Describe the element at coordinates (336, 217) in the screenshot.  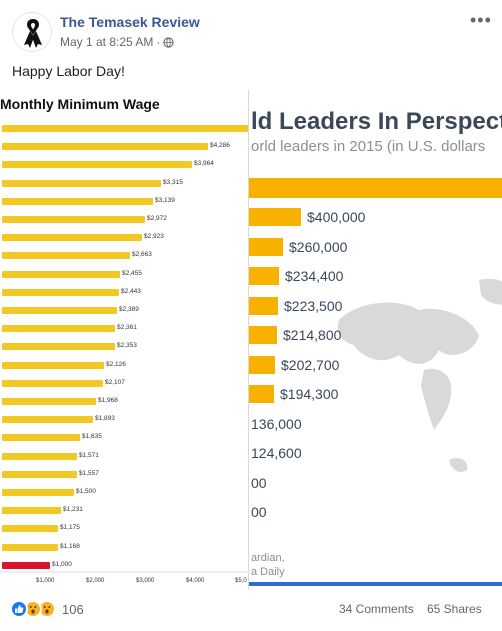
I see `leader-salary-label: $400,000` at that location.